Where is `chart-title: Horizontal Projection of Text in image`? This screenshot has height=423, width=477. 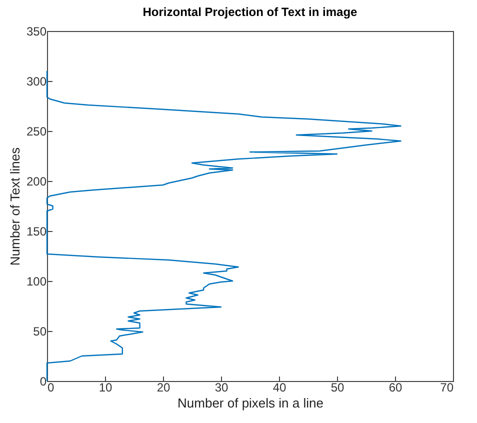
chart-title: Horizontal Projection of Text in image is located at coordinates (250, 12).